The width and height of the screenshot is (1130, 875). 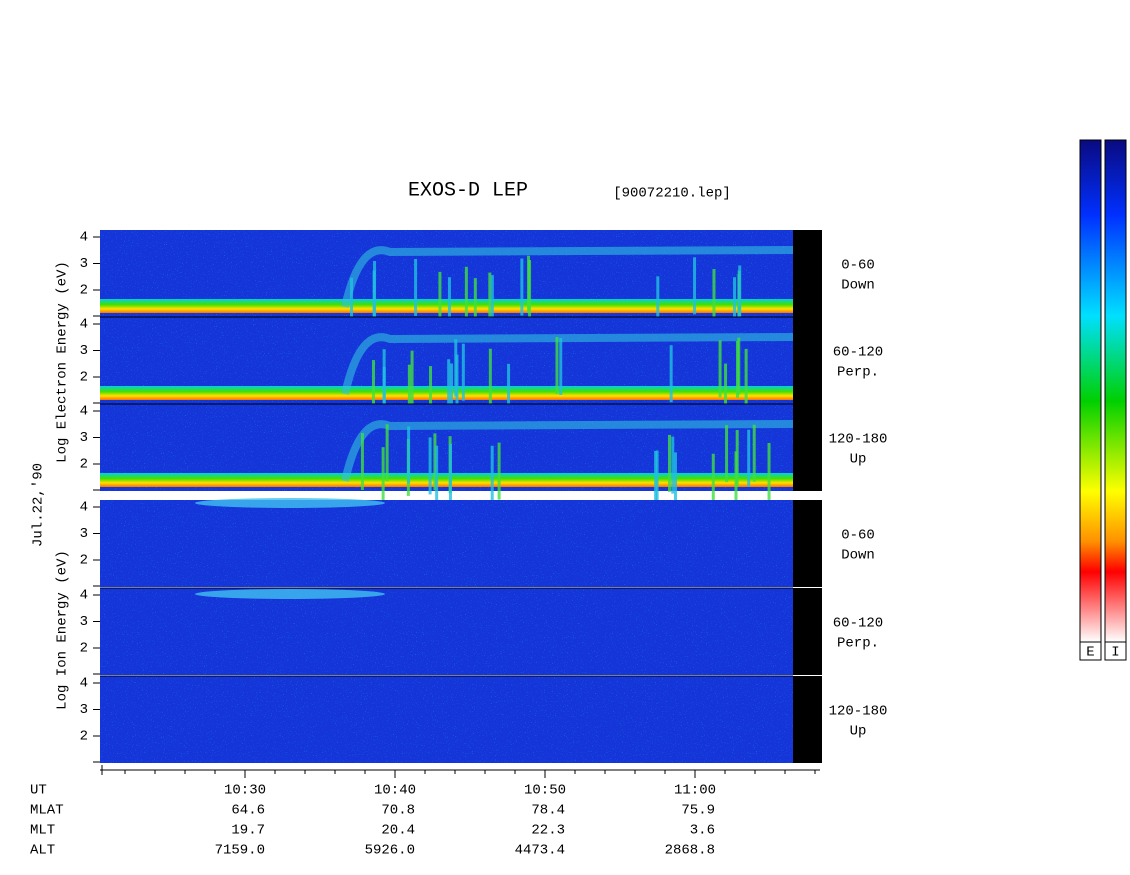 What do you see at coordinates (702, 831) in the screenshot?
I see `ephemeris-value: 3.6` at bounding box center [702, 831].